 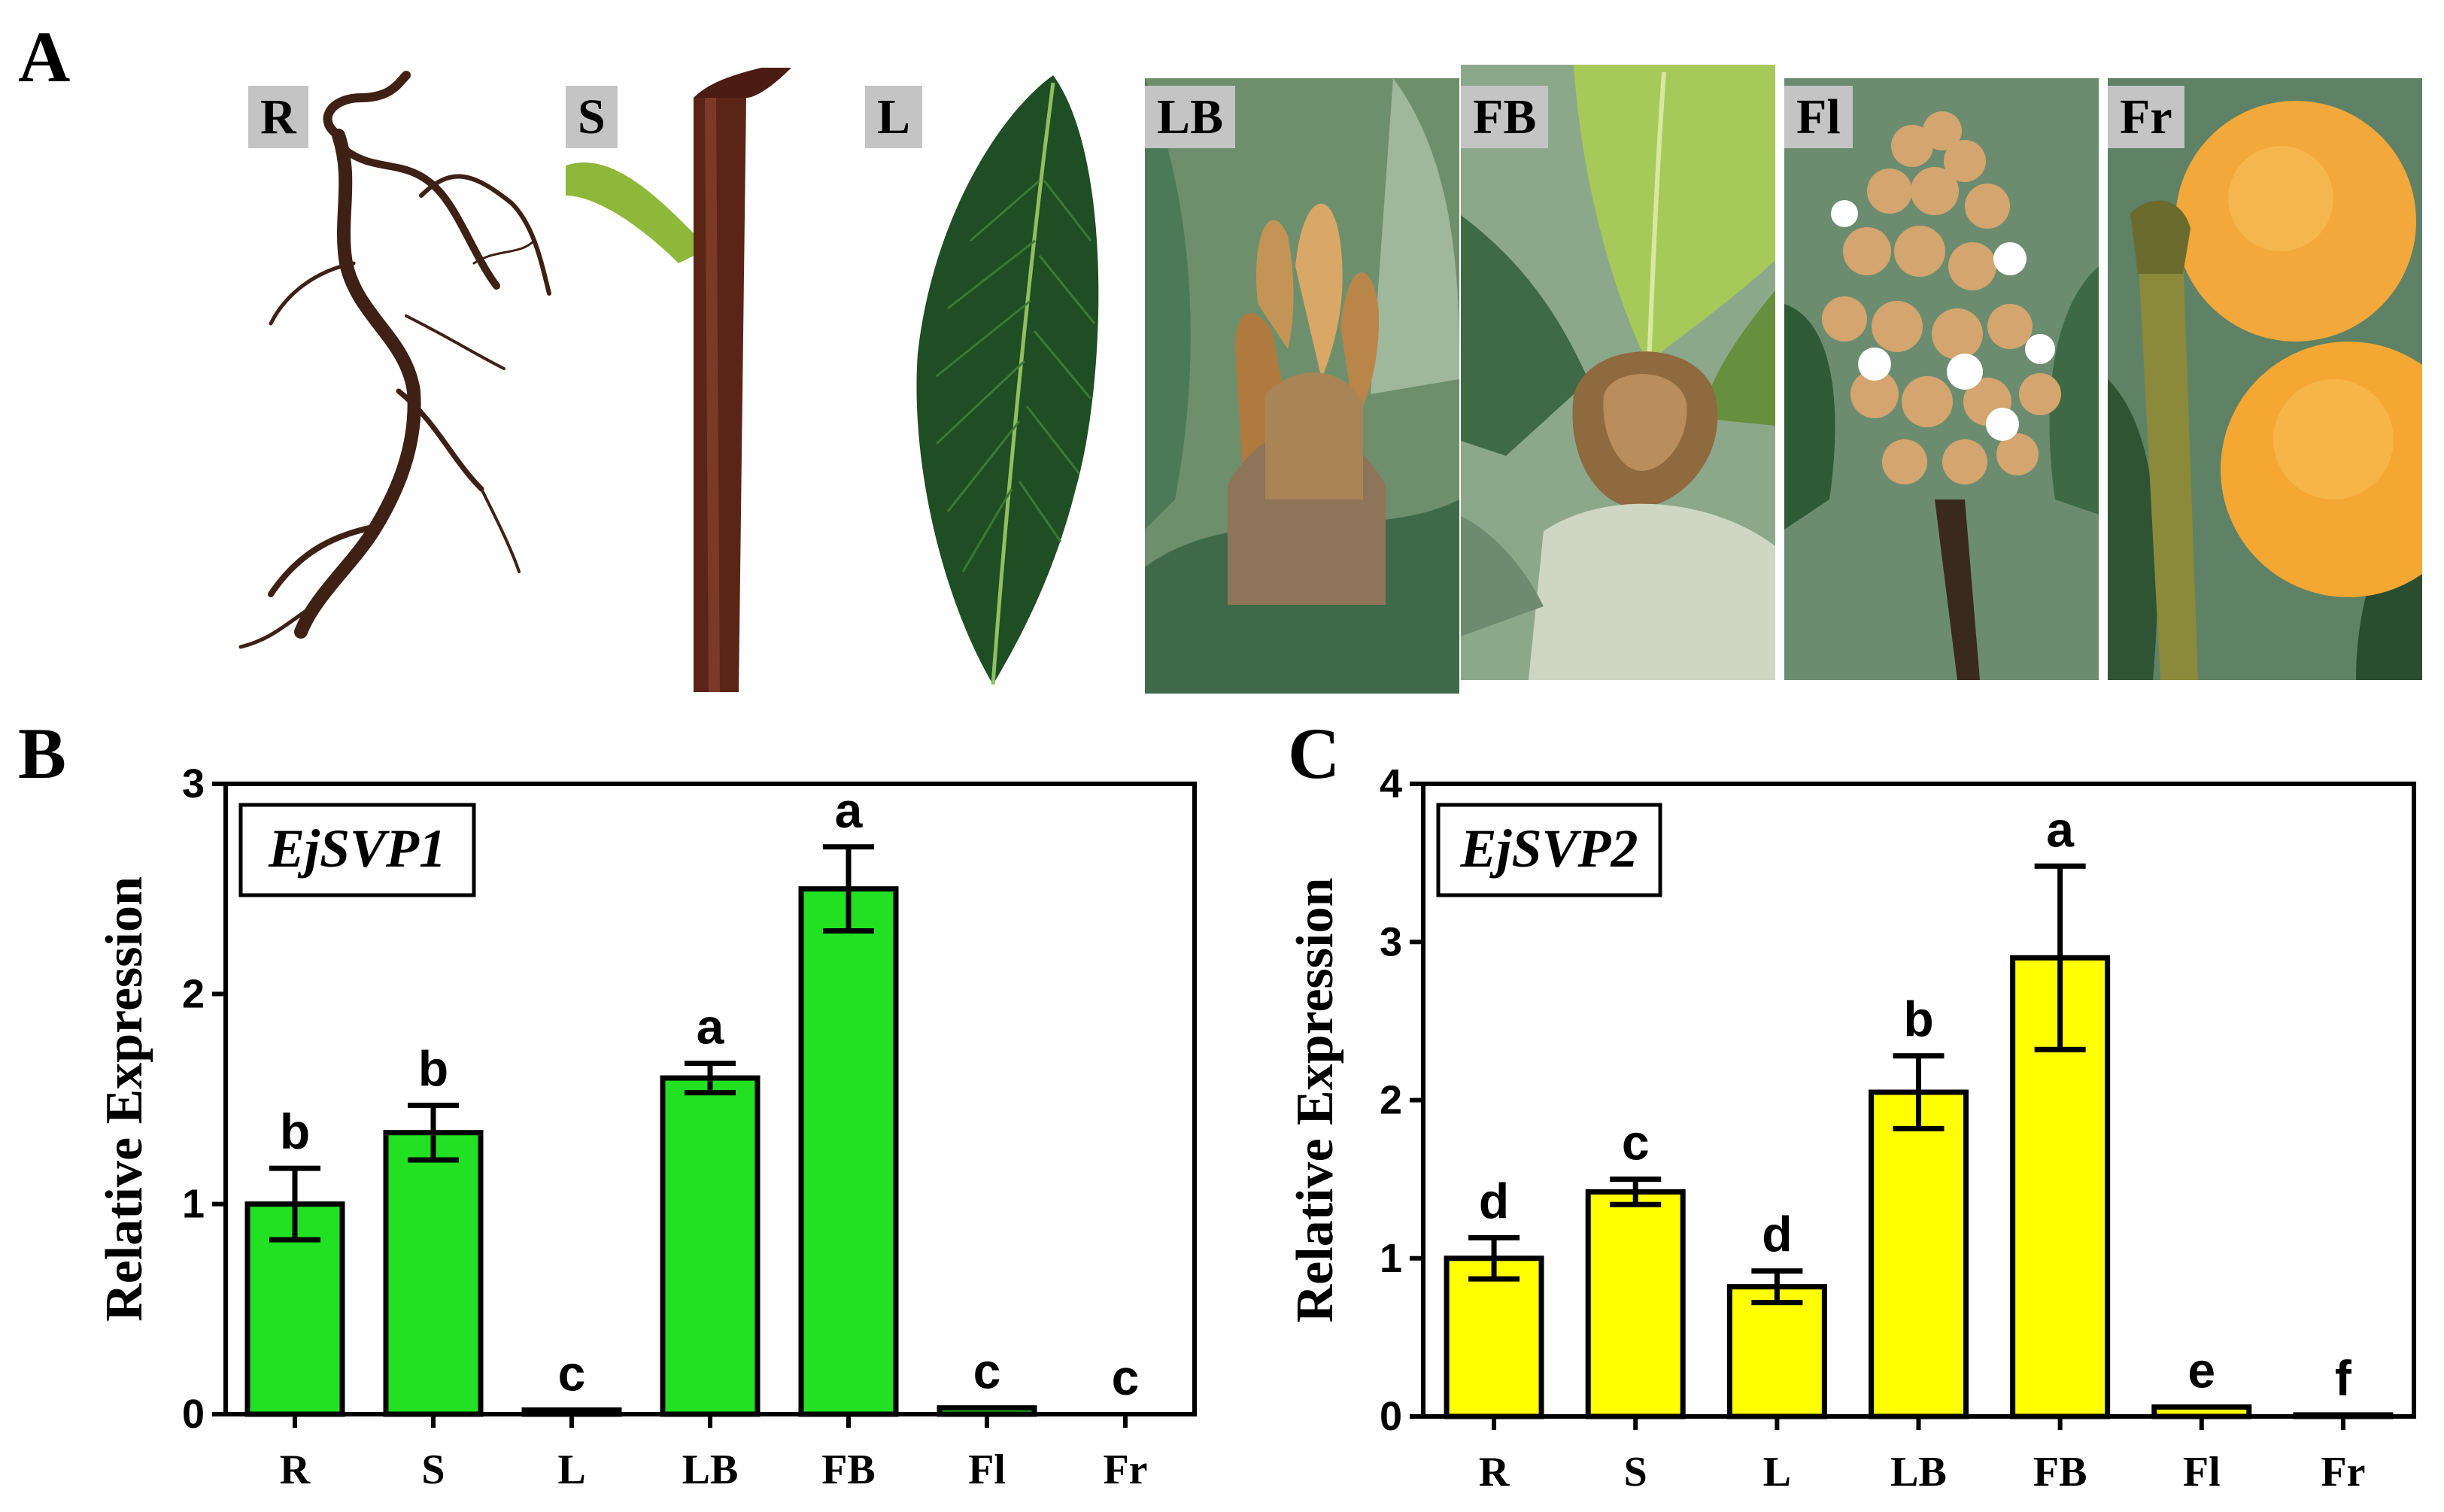 I want to click on root-illustration, so click(x=395, y=360).